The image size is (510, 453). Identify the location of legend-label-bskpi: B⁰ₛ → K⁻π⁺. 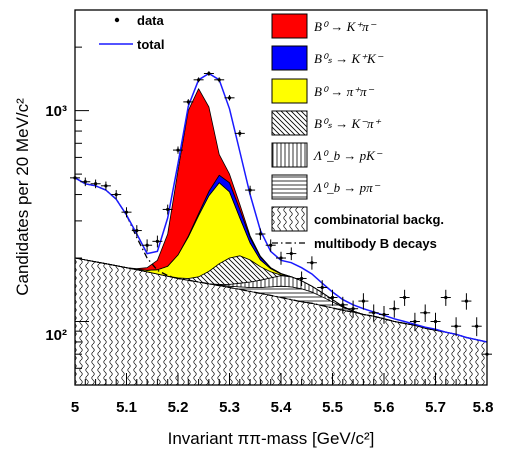
(348, 123).